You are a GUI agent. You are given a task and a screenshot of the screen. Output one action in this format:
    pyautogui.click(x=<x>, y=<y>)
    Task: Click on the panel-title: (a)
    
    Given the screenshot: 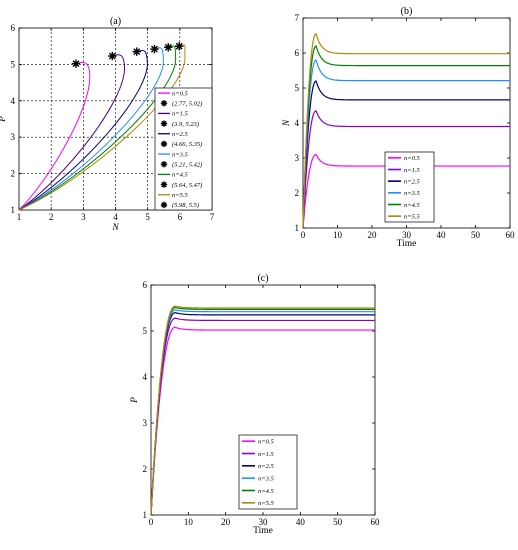 What is the action you would take?
    pyautogui.click(x=115, y=21)
    